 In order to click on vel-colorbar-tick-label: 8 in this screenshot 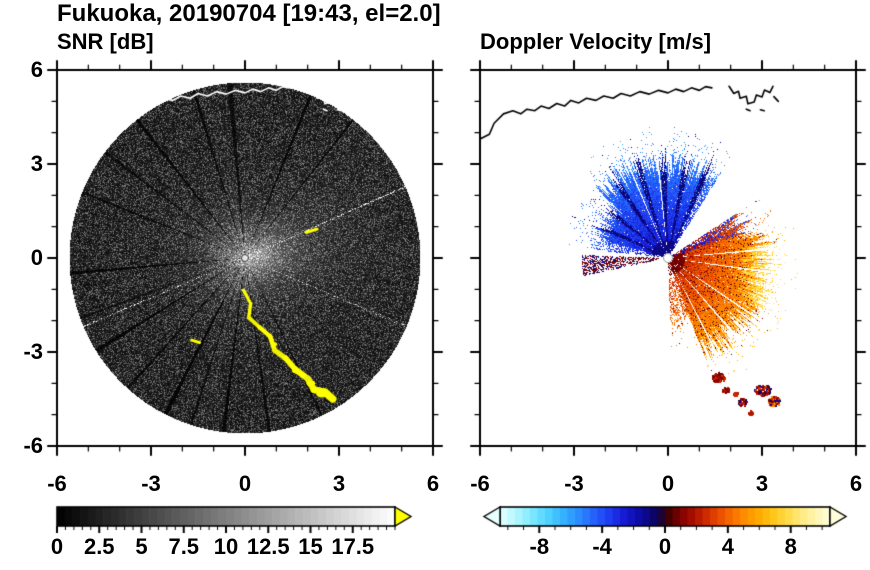, I will do `click(790, 546)`.